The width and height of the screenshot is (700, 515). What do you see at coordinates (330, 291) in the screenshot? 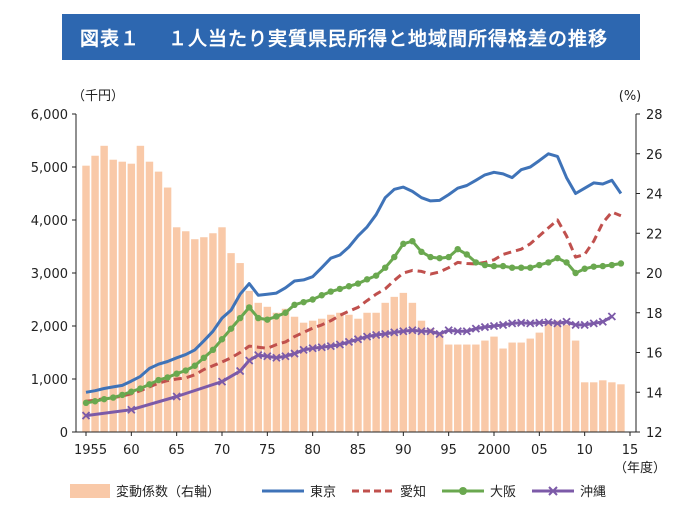
I see `point-大阪-1982` at bounding box center [330, 291].